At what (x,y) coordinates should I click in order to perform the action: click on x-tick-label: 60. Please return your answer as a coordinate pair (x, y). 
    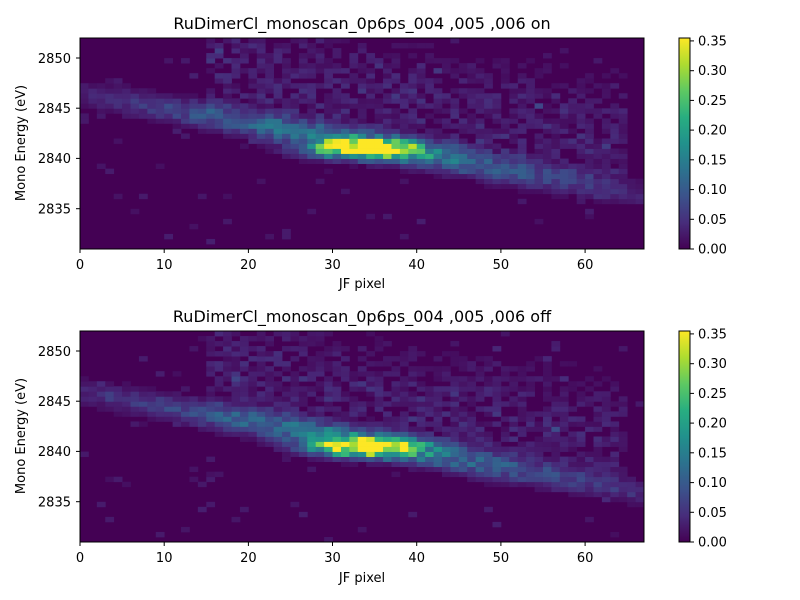
    Looking at the image, I should click on (585, 558).